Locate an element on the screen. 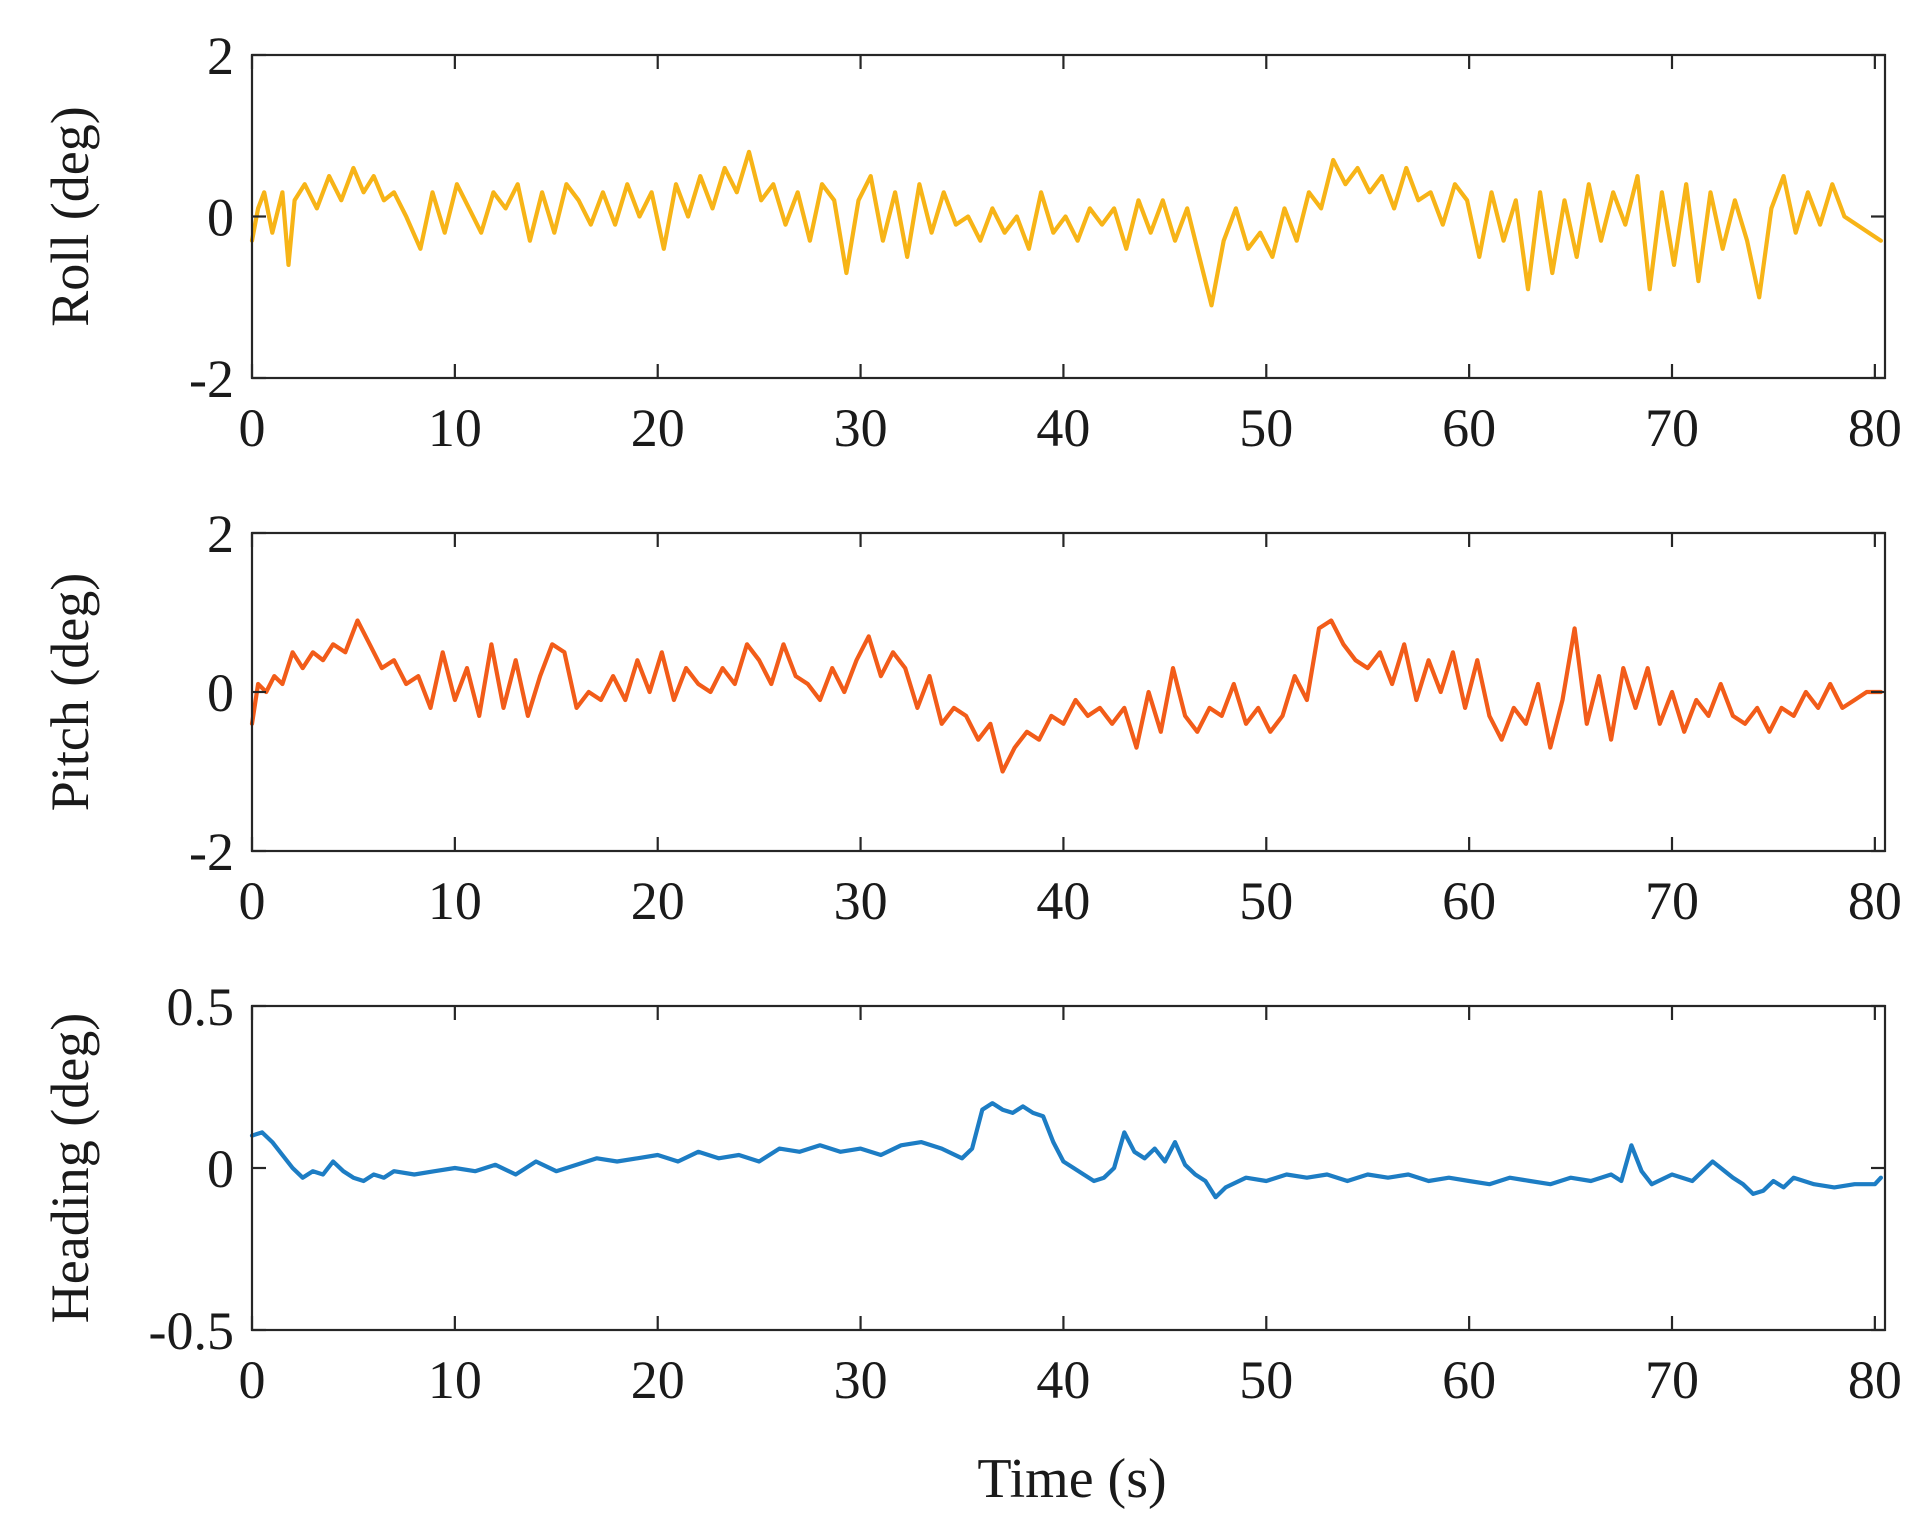  pitch-x-tick-label: 20 is located at coordinates (658, 901).